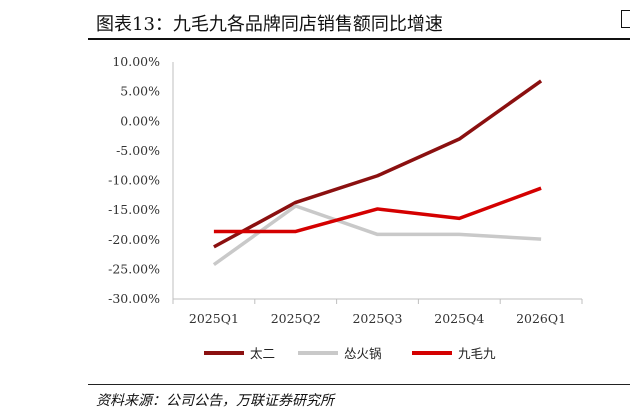 The width and height of the screenshot is (630, 420). What do you see at coordinates (134, 298) in the screenshot?
I see `y-tick-label: -30.00%` at bounding box center [134, 298].